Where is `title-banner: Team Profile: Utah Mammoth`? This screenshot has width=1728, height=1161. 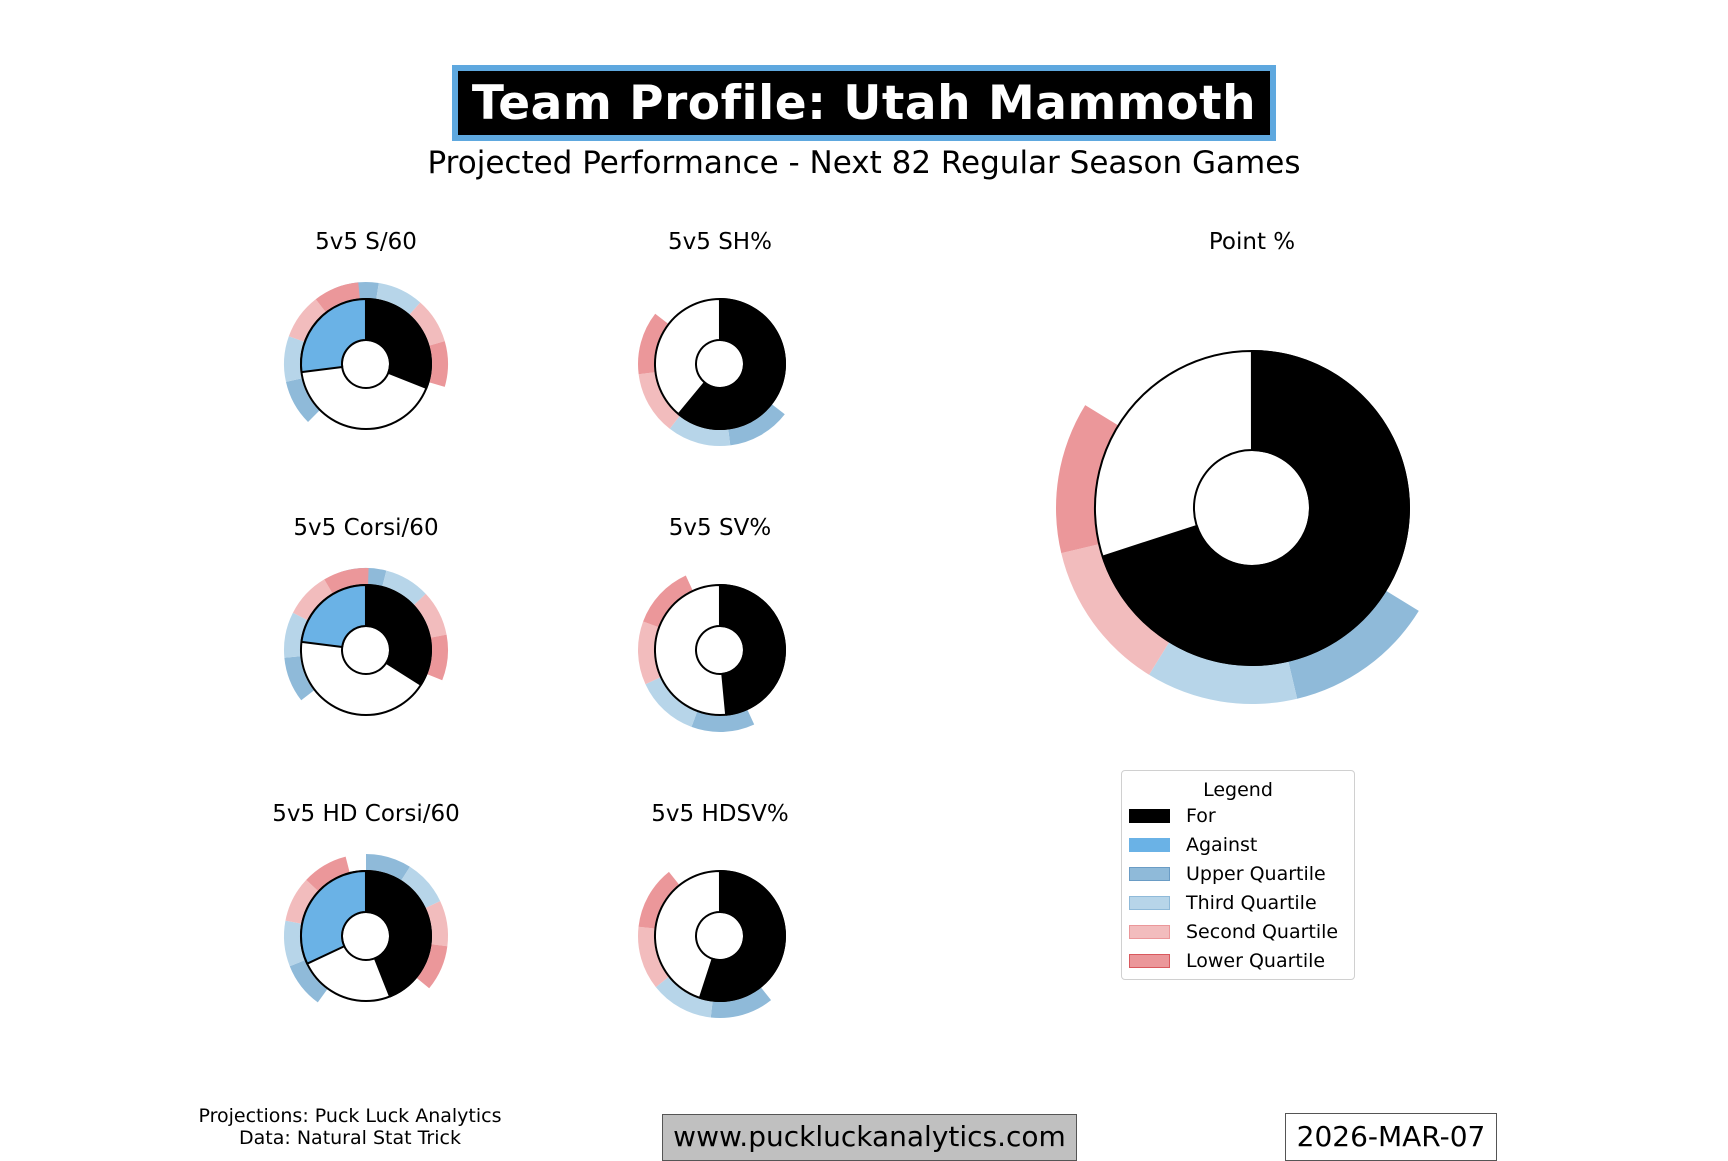
title-banner: Team Profile: Utah Mammoth is located at coordinates (864, 103).